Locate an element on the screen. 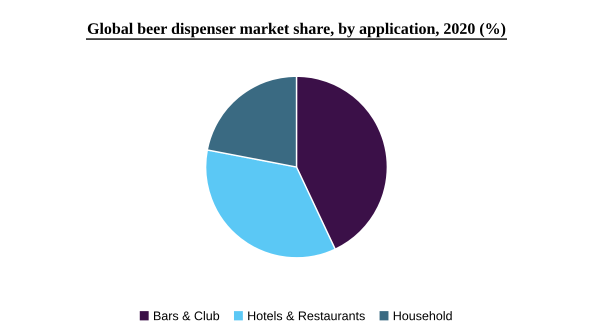  legend-label: Hotels & Restaurants is located at coordinates (306, 315).